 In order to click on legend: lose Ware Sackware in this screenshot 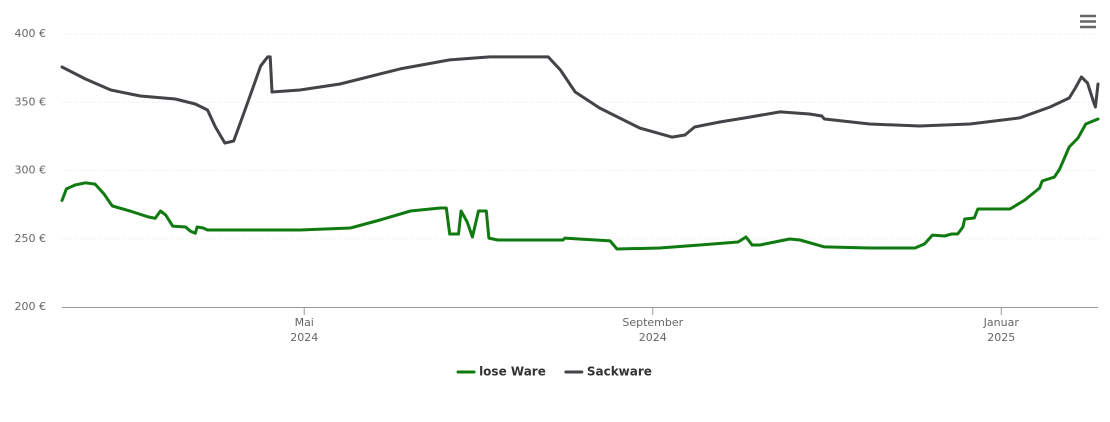, I will do `click(554, 372)`.